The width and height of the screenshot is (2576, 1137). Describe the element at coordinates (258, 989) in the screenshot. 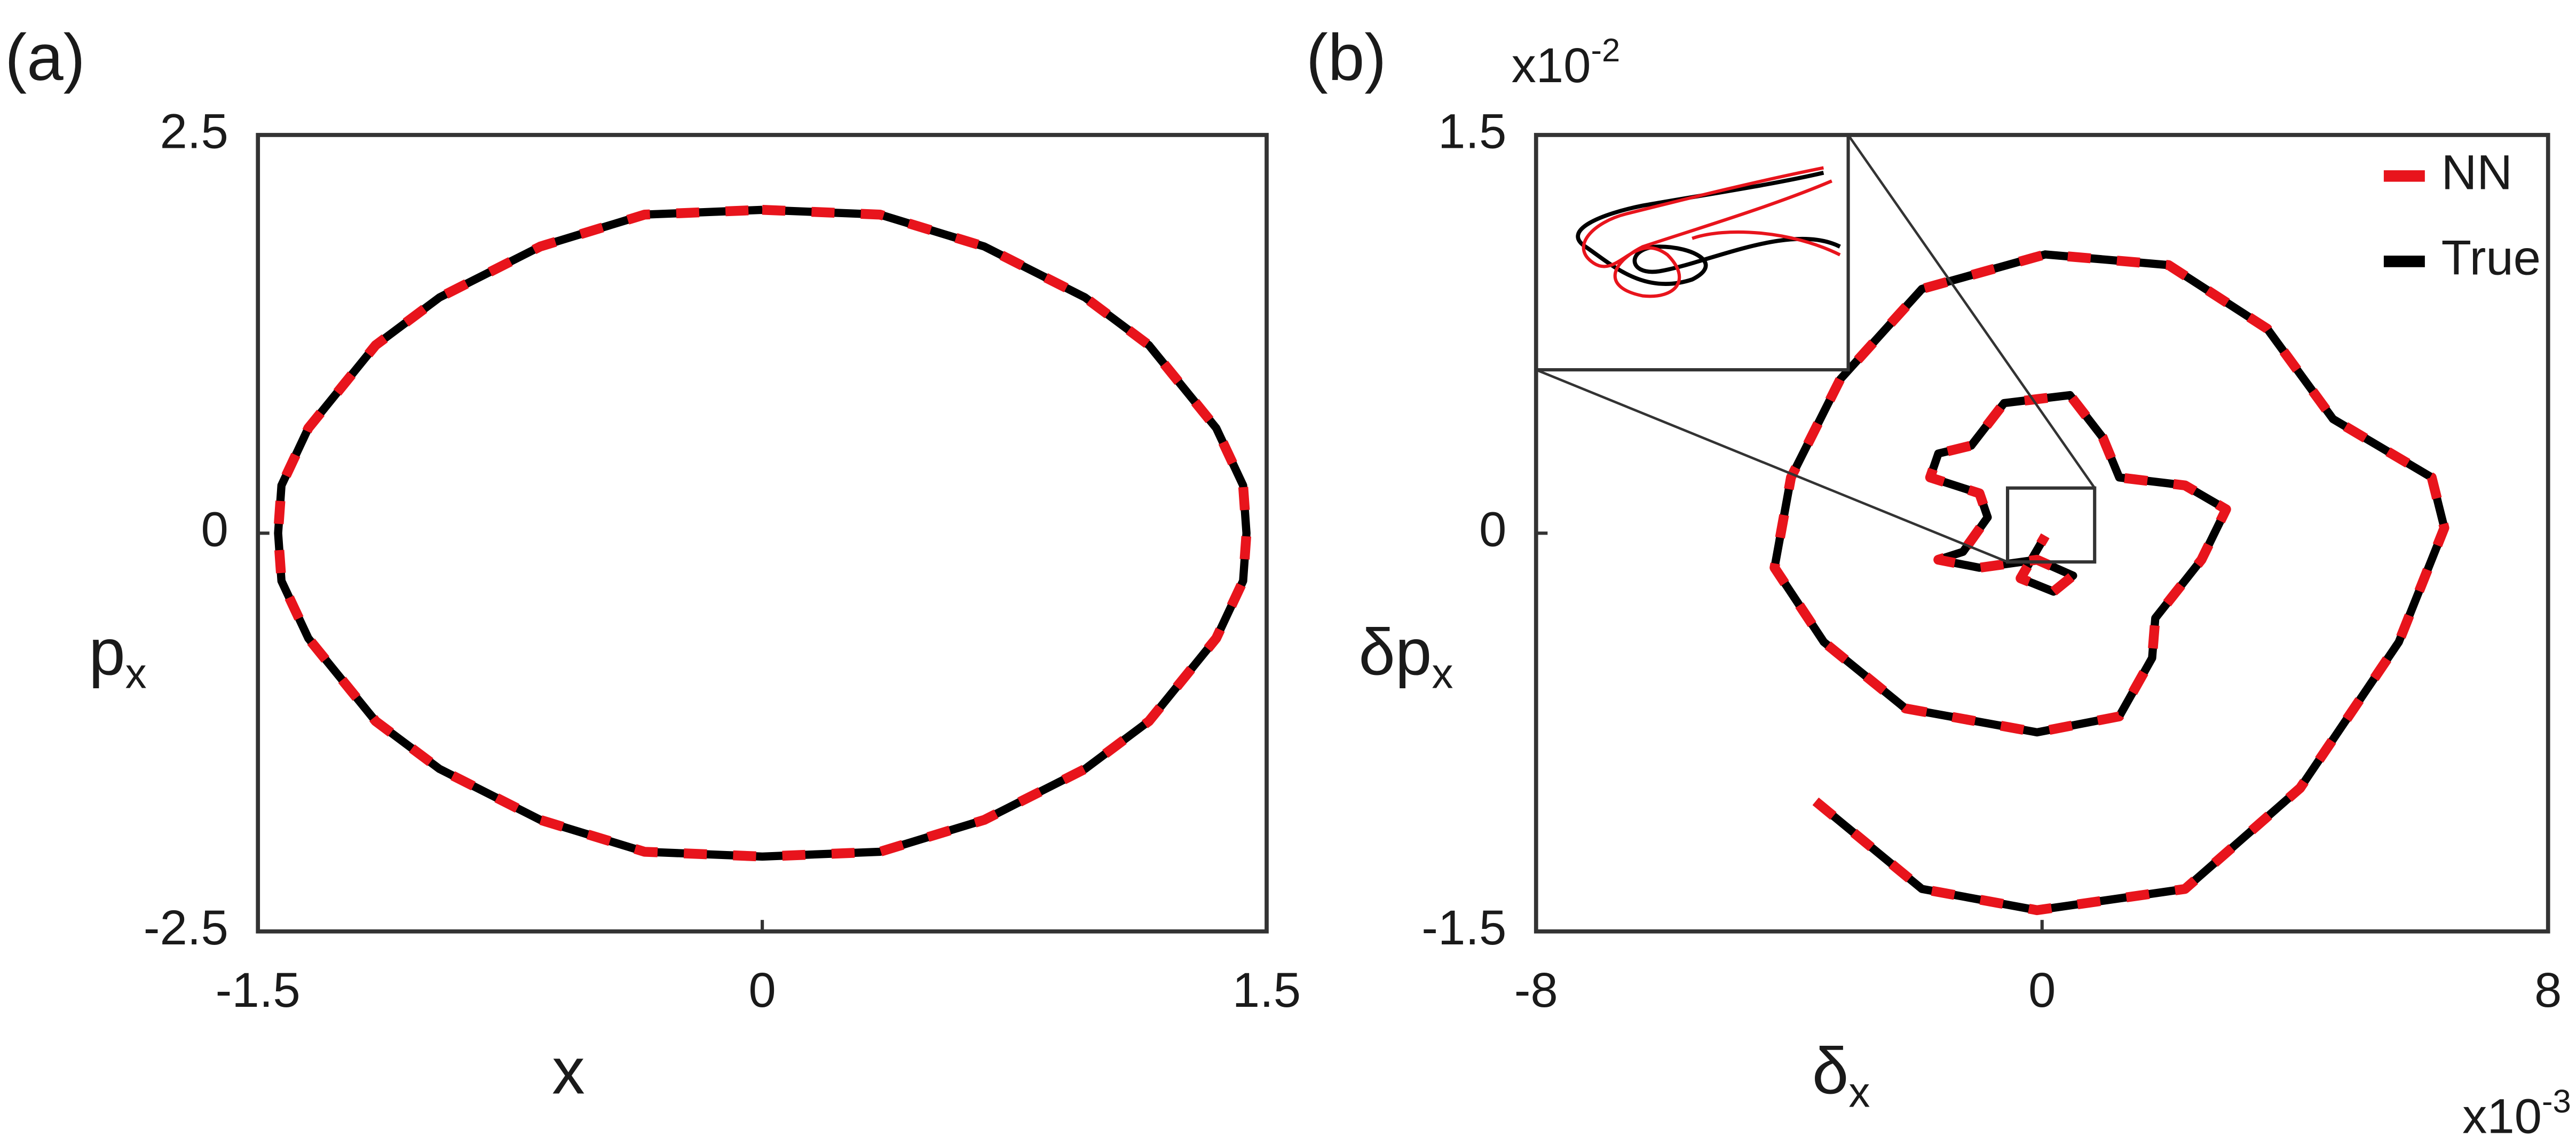

I see `x-tick-label: -1.5` at that location.